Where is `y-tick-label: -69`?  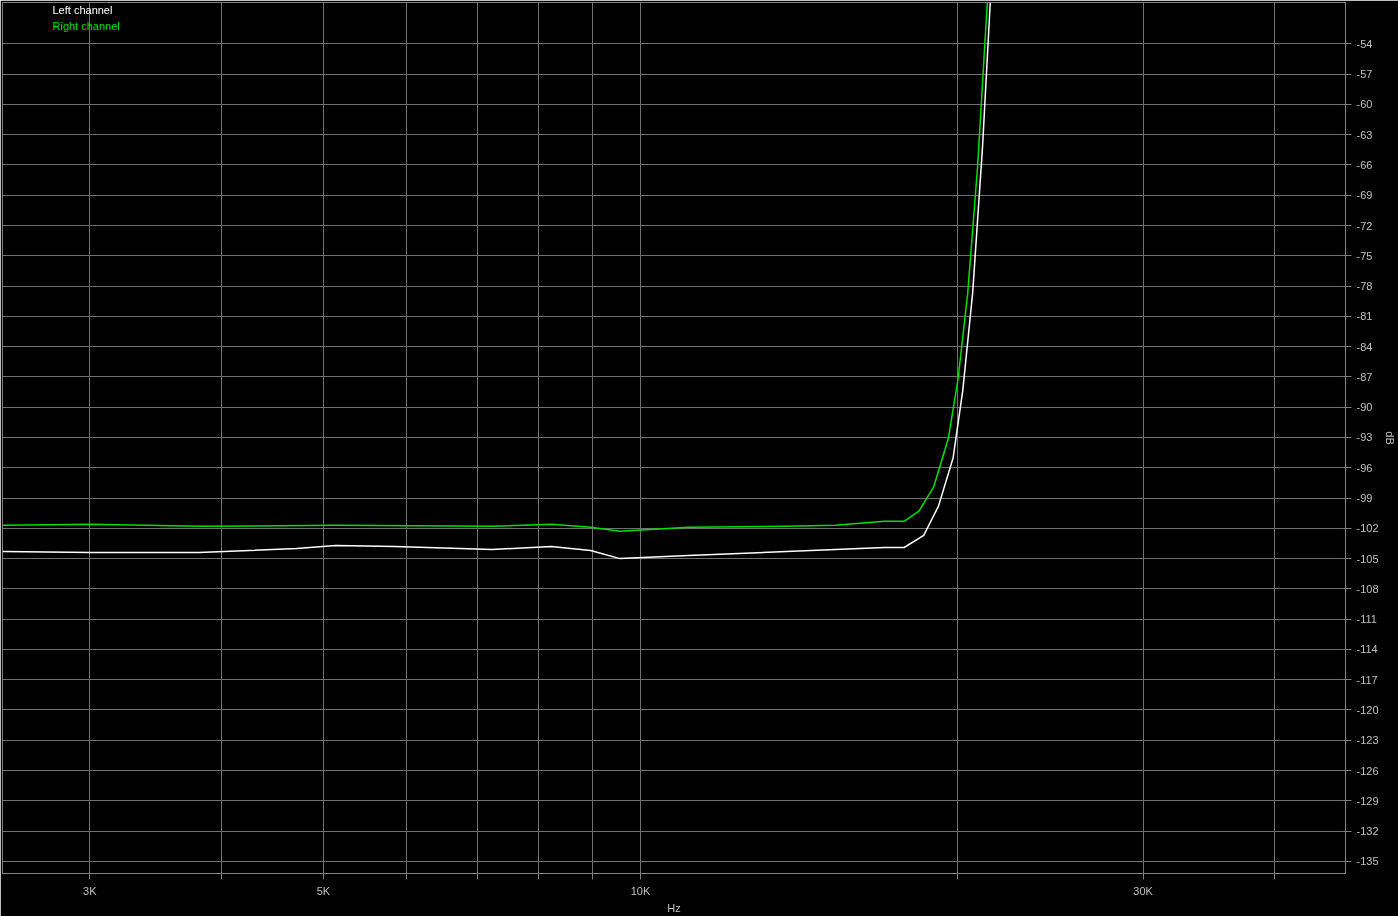 y-tick-label: -69 is located at coordinates (1364, 195).